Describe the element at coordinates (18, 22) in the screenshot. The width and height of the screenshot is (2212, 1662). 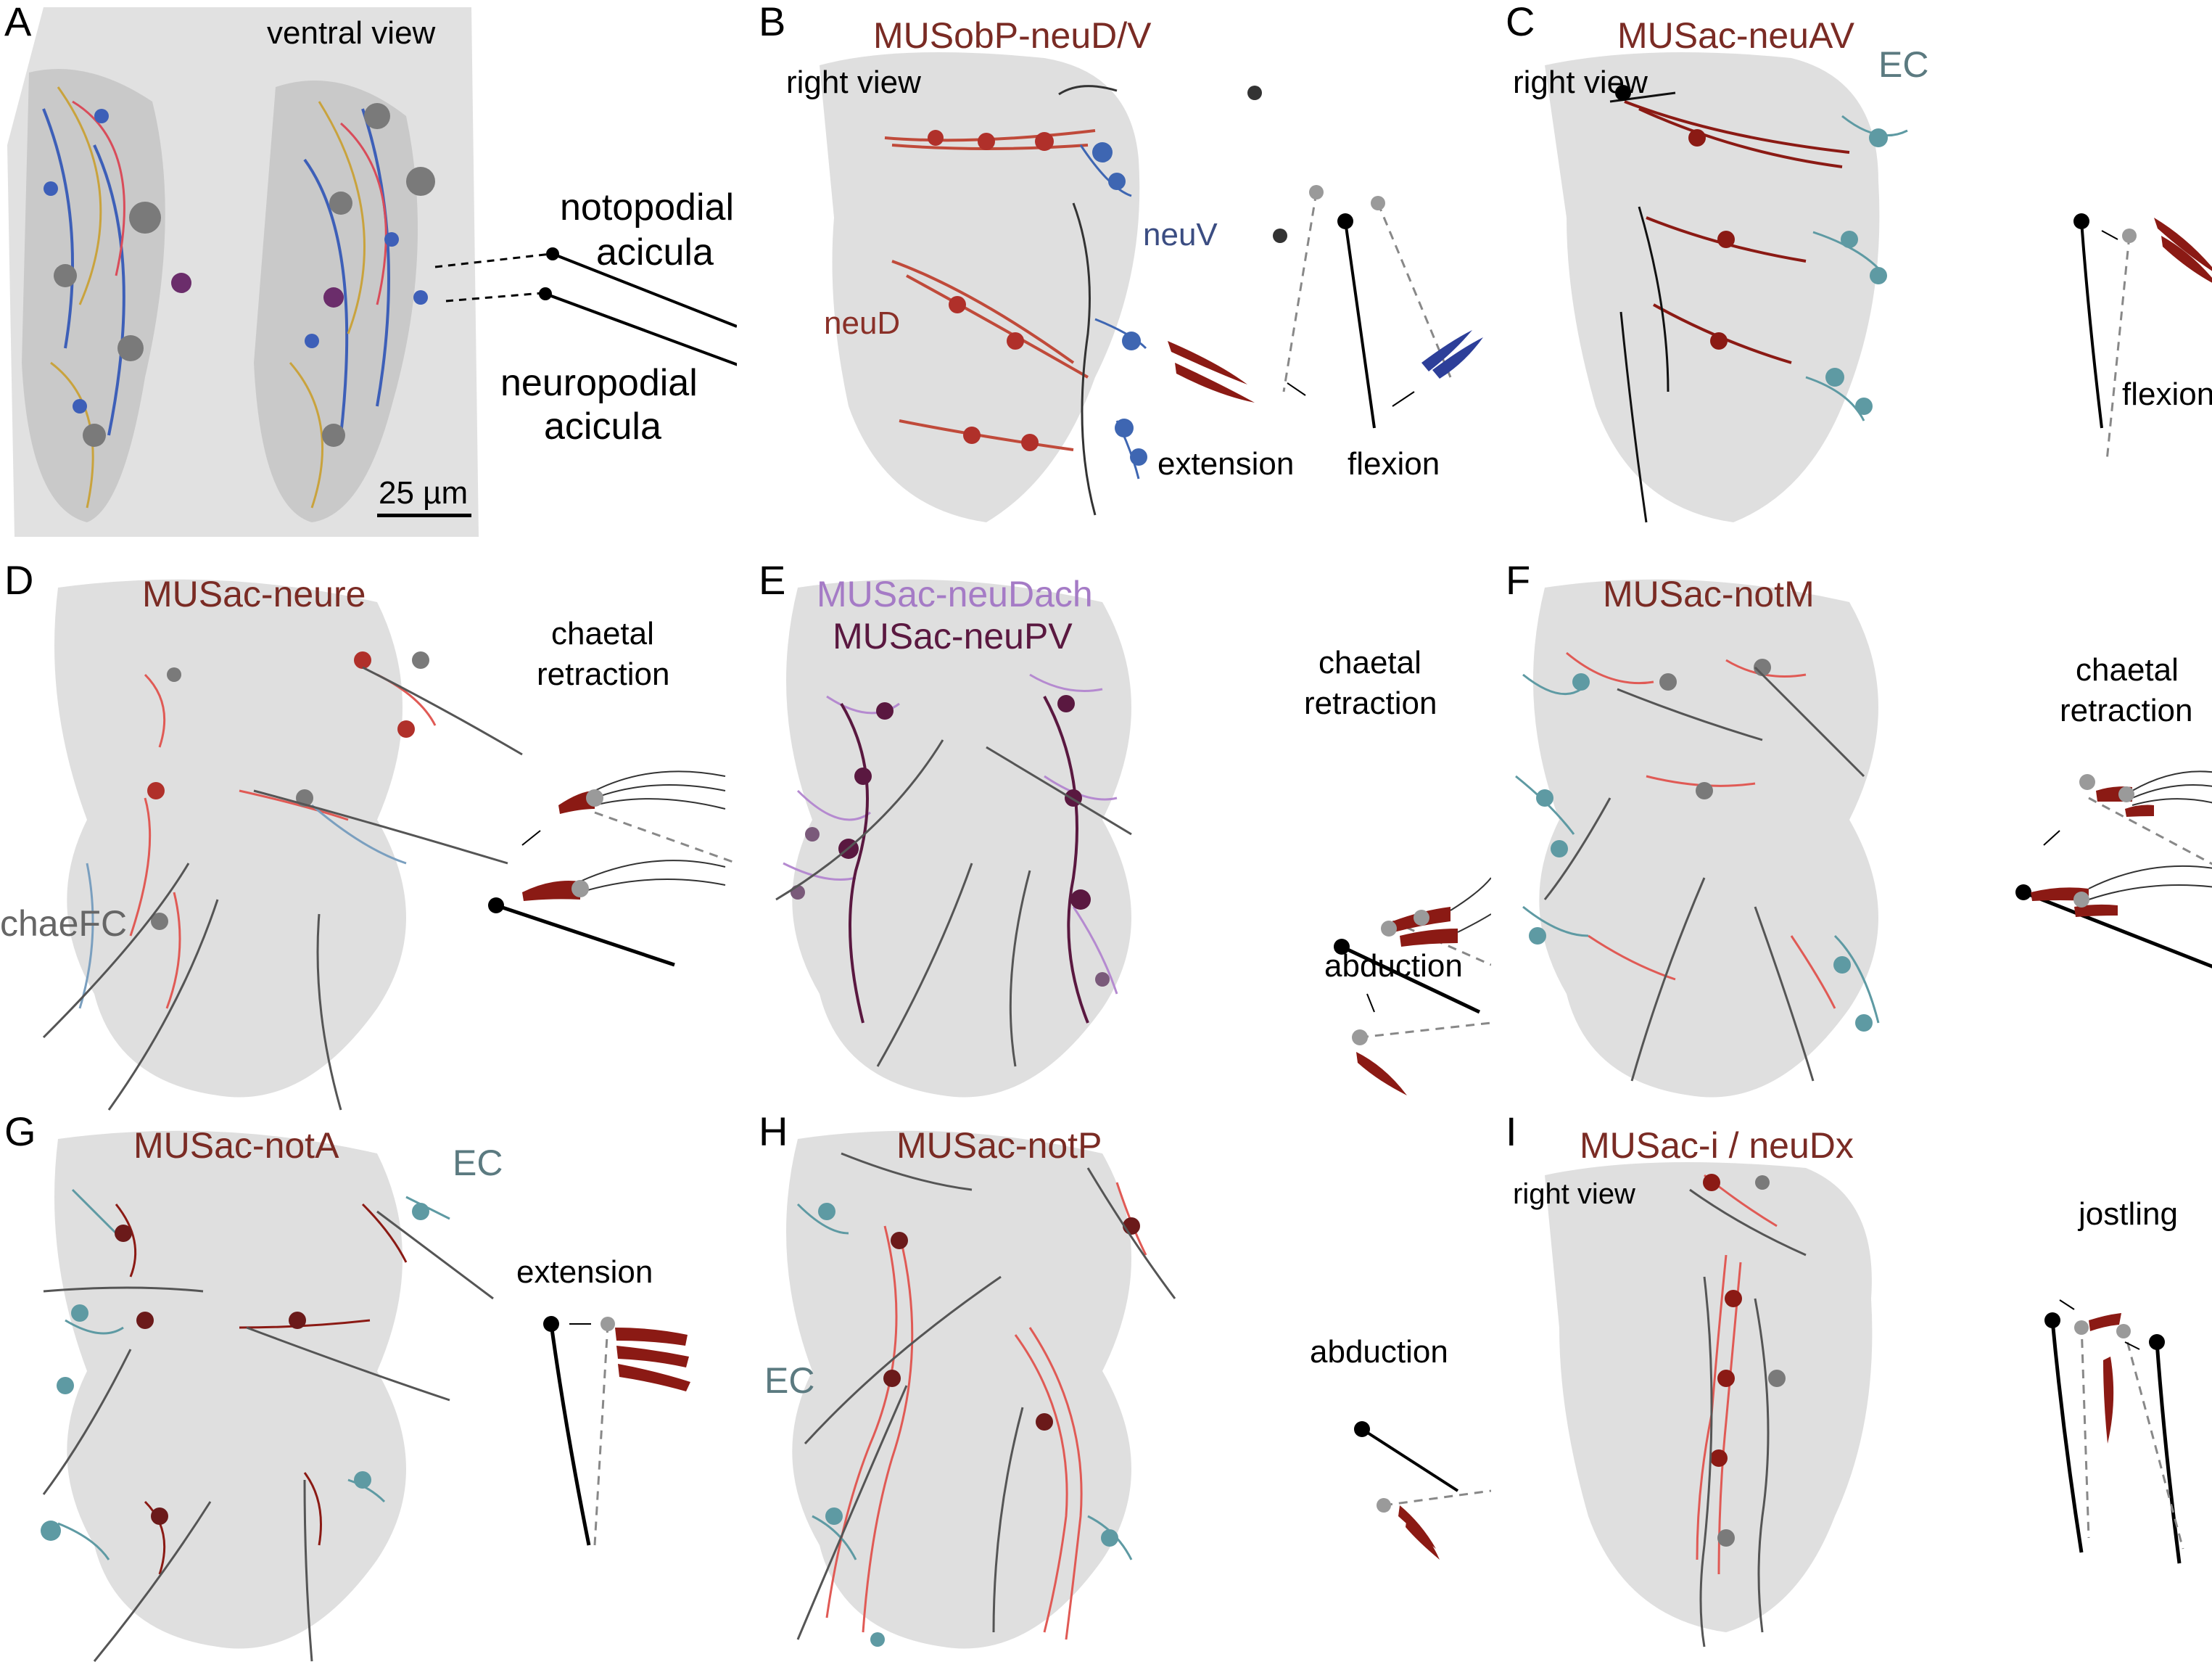
I see `panel-letter: A` at that location.